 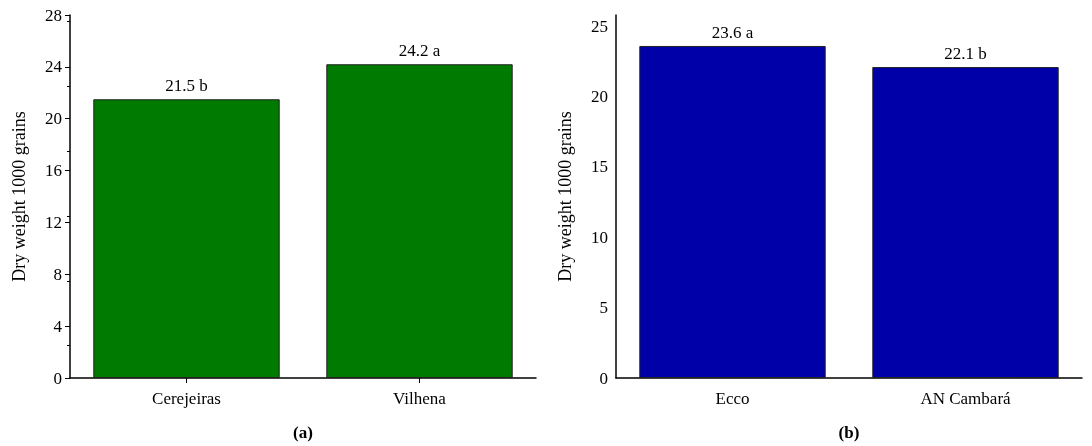 I want to click on x-tick-label: Cerejeiras, so click(x=186, y=398).